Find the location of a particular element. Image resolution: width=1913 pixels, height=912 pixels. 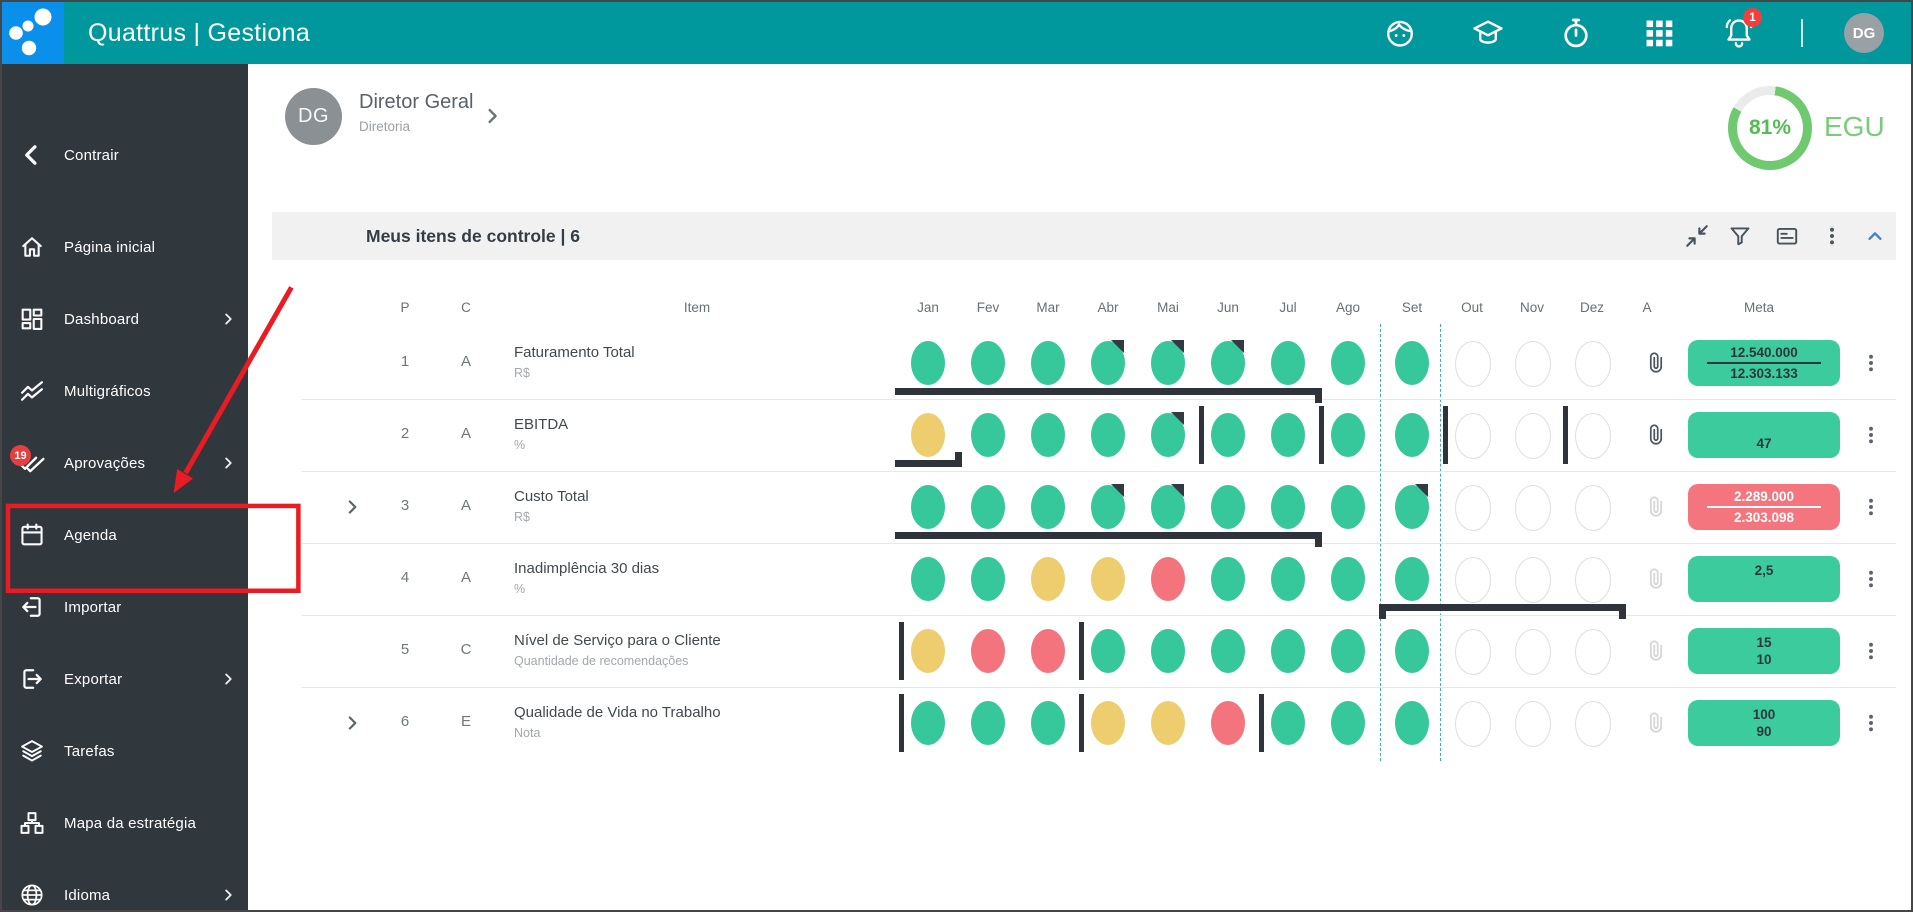

quattrus-logo-icon is located at coordinates (33, 33).